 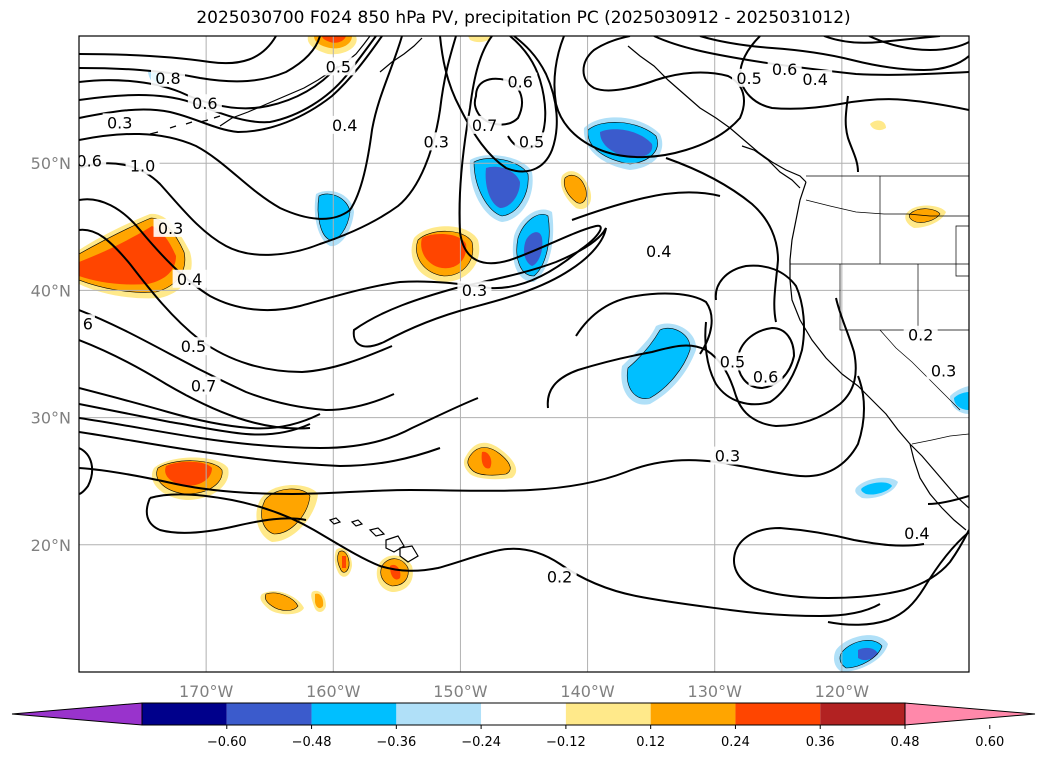 I want to click on colorbar-min-extend, so click(x=77, y=714).